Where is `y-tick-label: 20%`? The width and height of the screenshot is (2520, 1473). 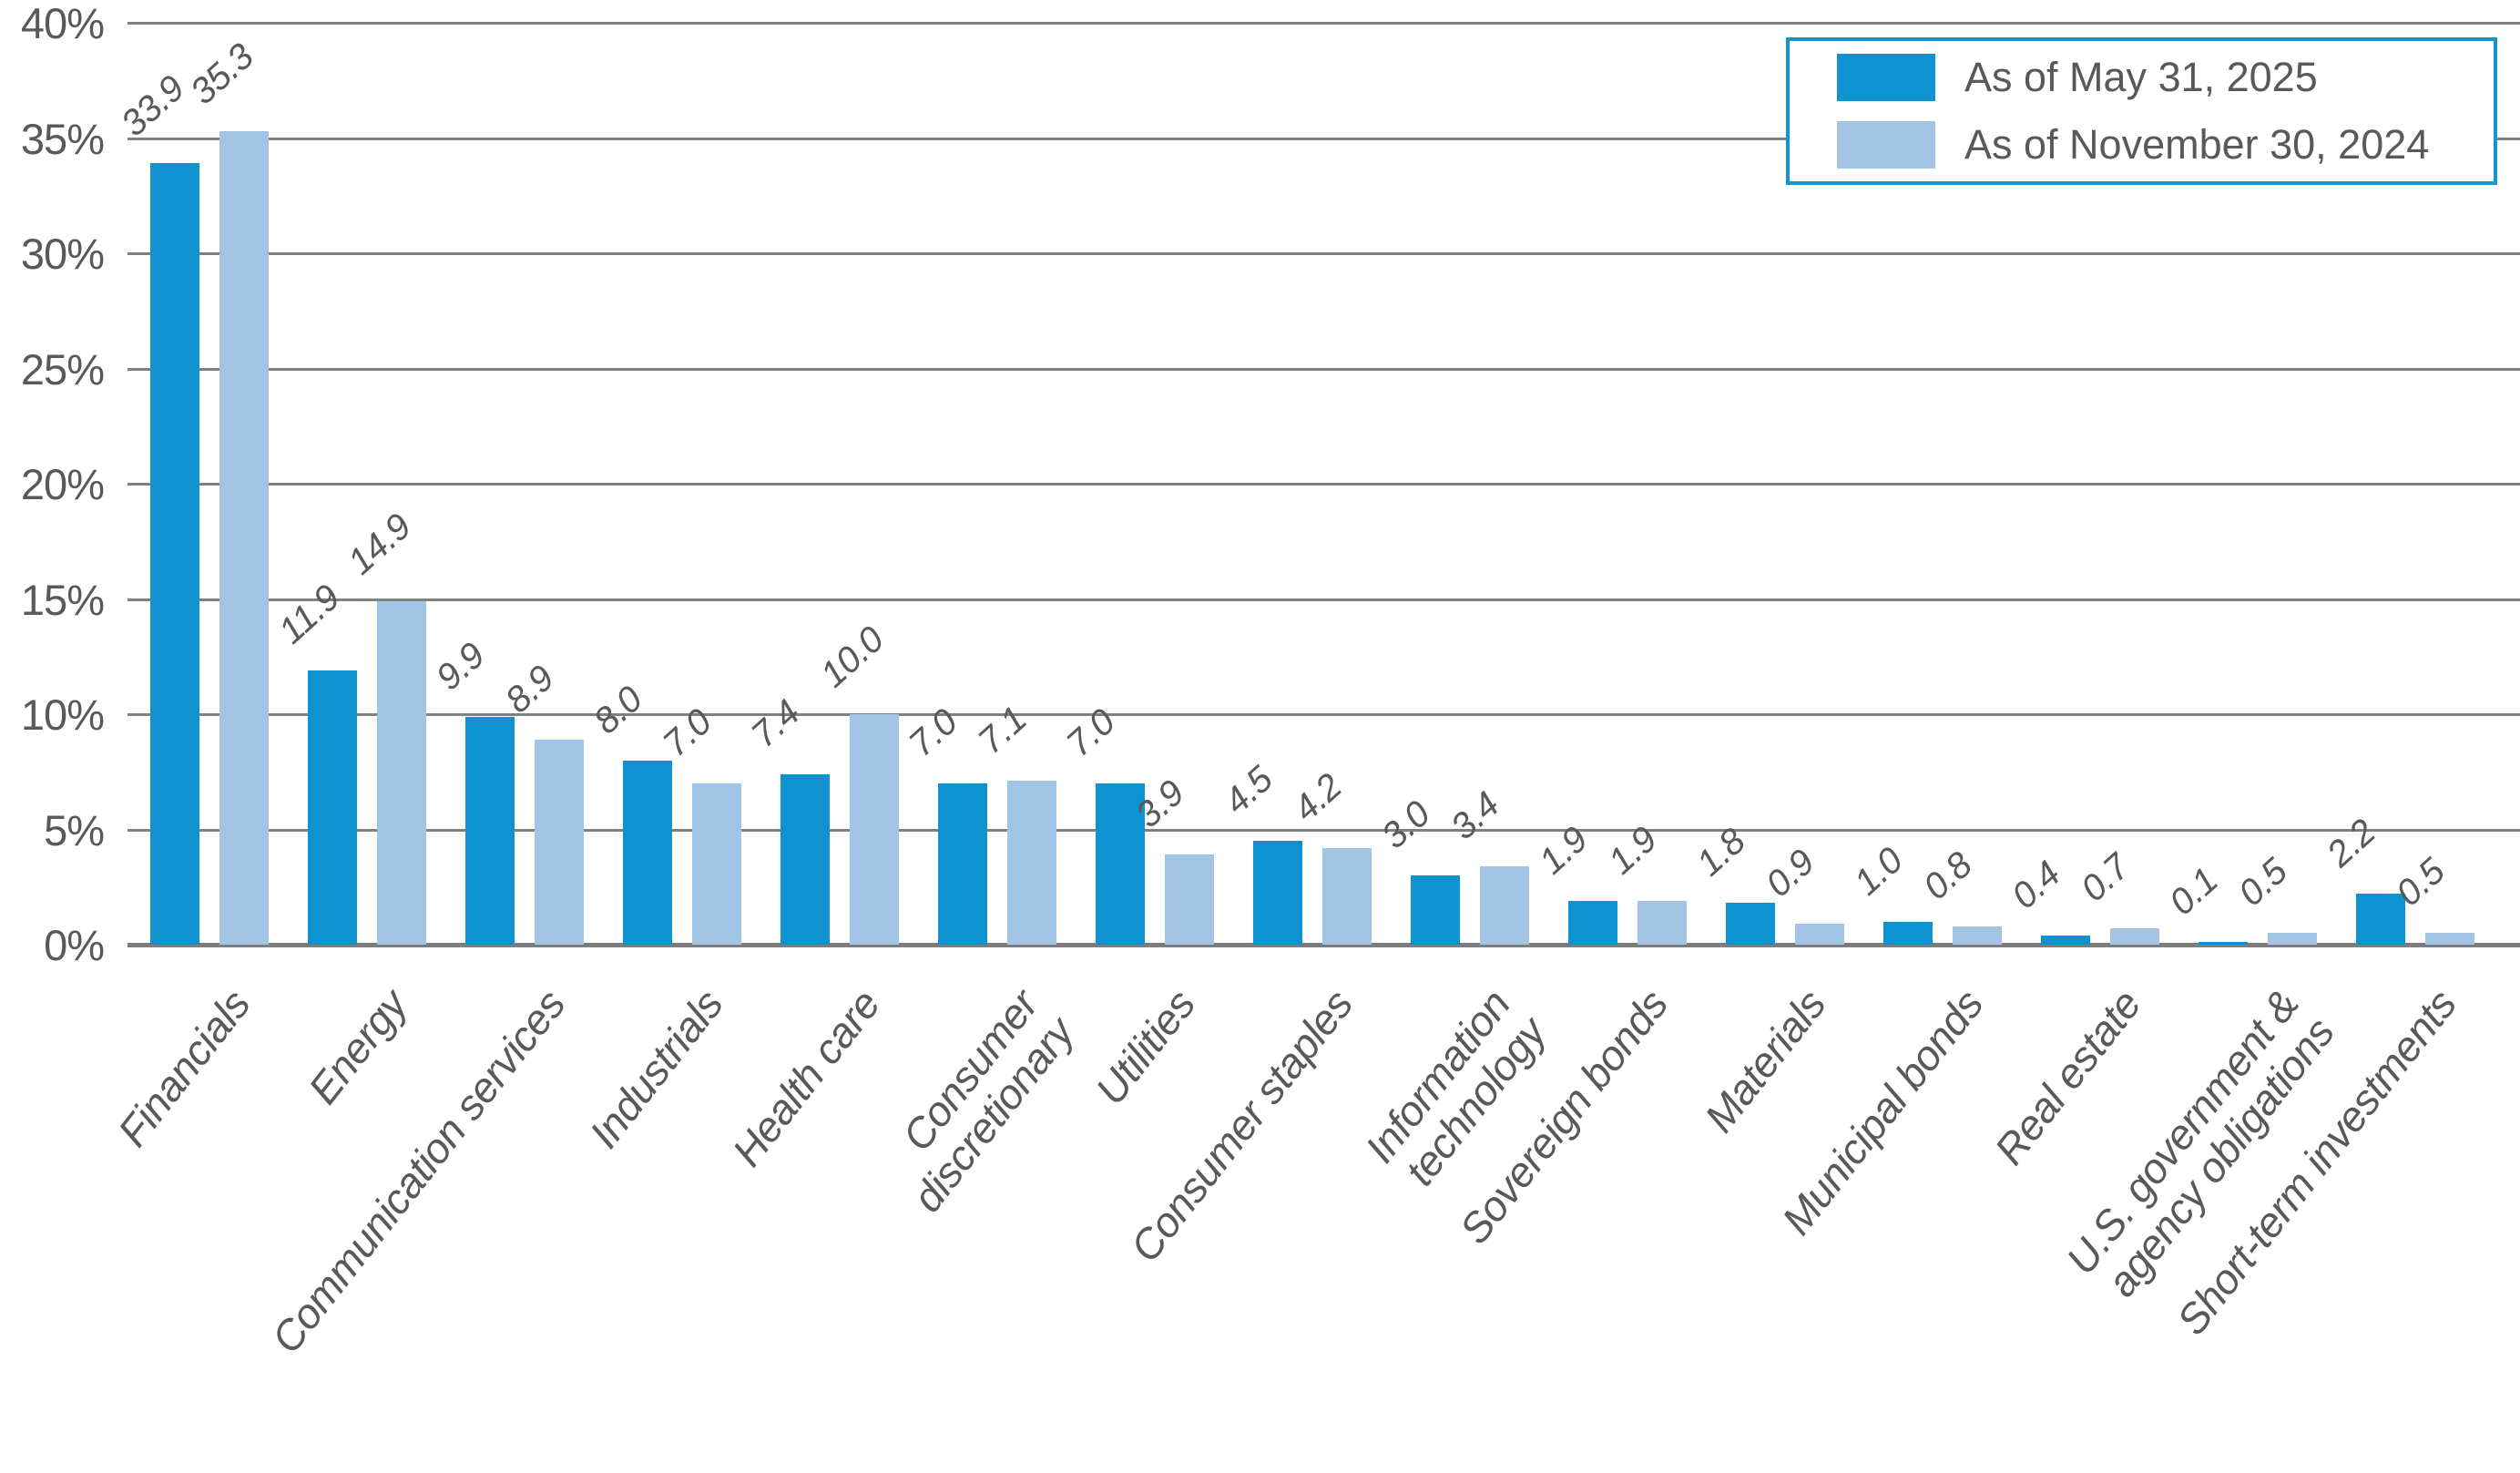 y-tick-label: 20% is located at coordinates (62, 484).